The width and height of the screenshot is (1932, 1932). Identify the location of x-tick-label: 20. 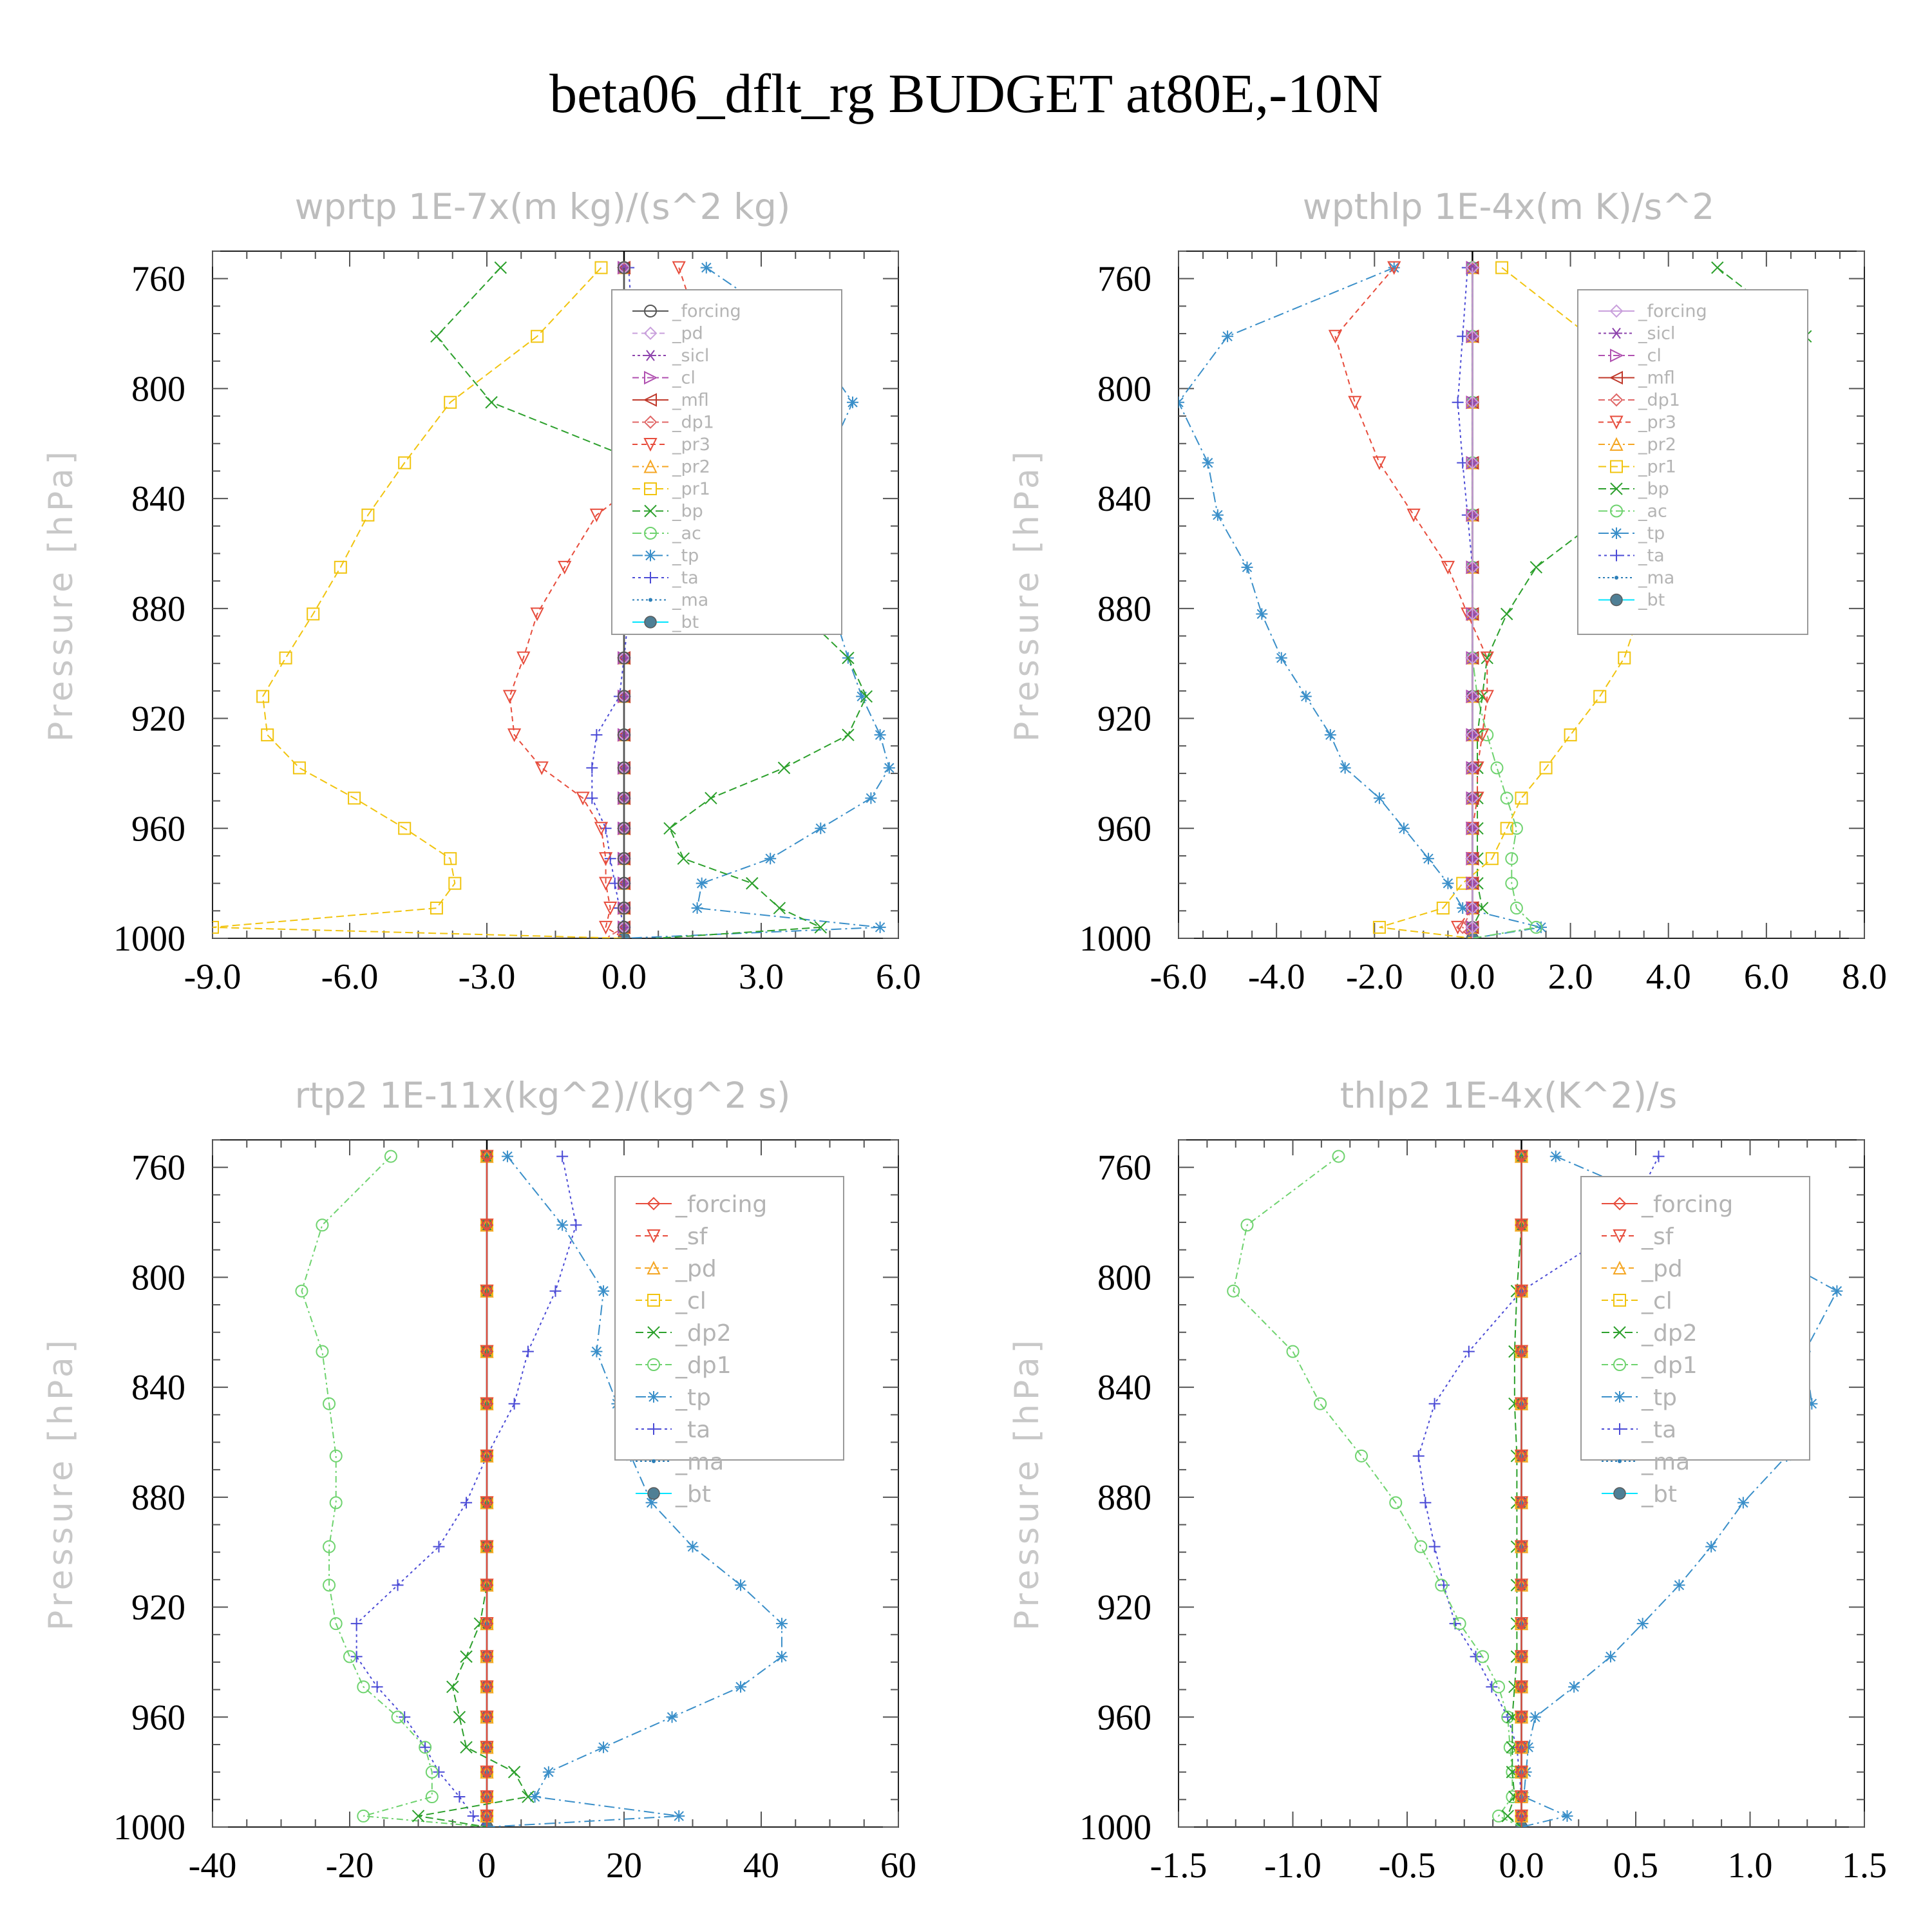
(624, 1866).